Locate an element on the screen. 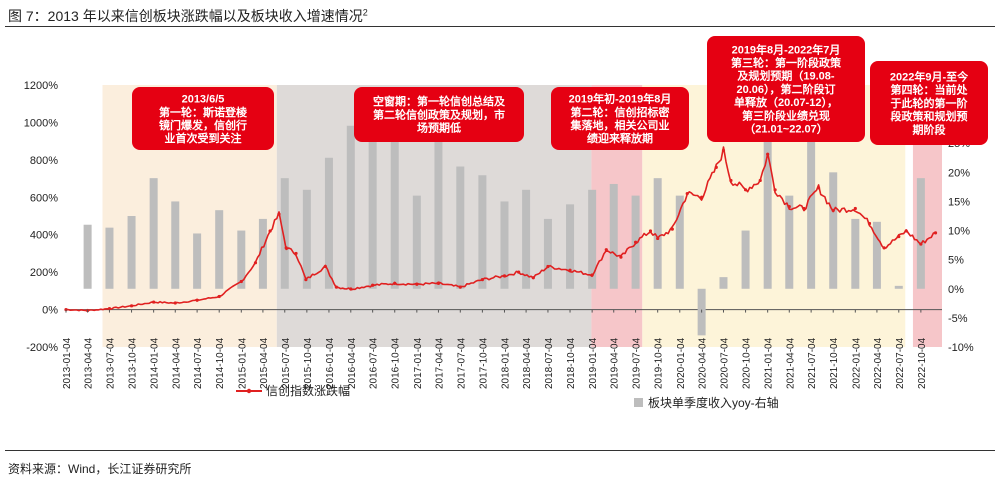  left-tick-label: 200% is located at coordinates (44, 273).